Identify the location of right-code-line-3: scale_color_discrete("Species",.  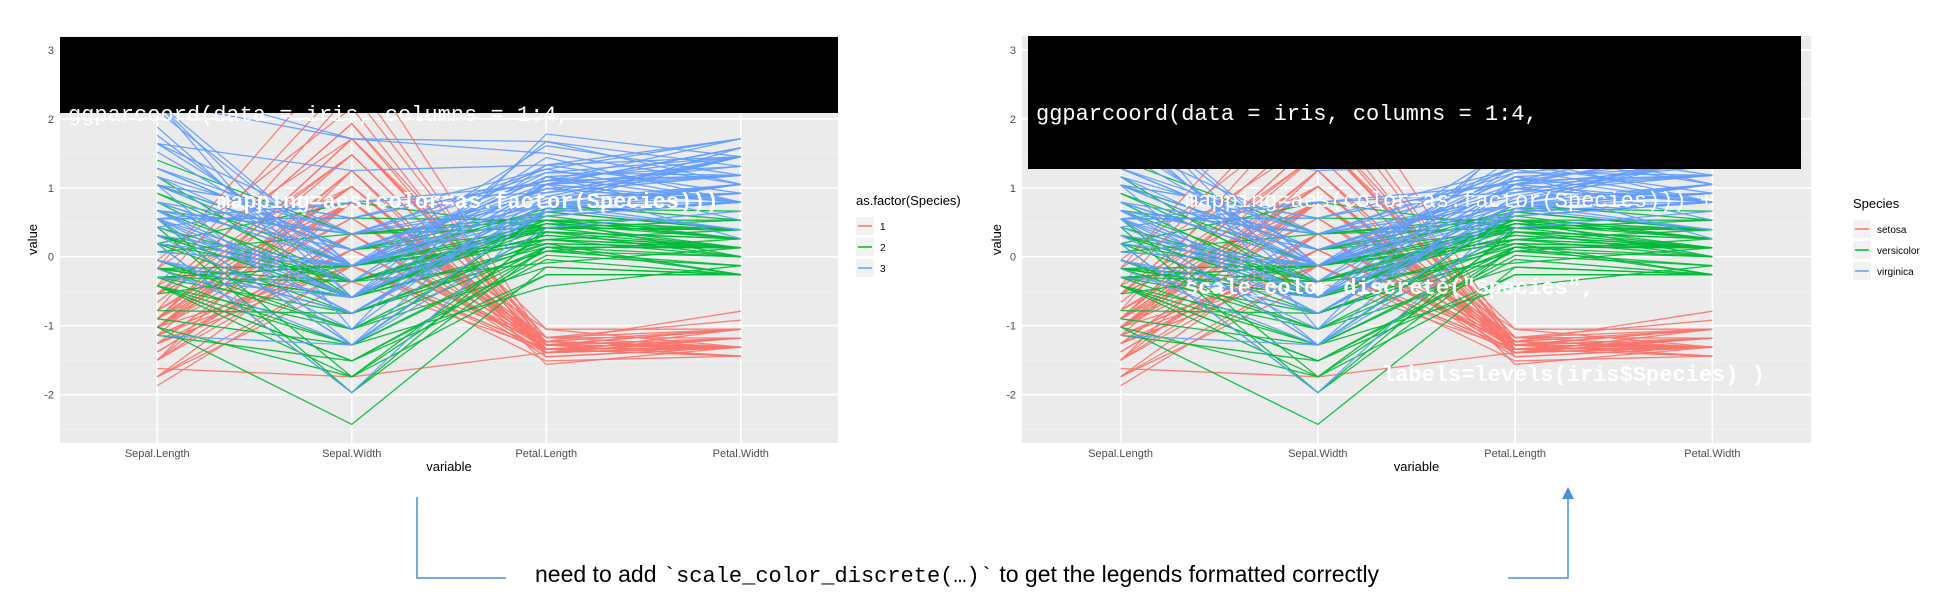
(1390, 288).